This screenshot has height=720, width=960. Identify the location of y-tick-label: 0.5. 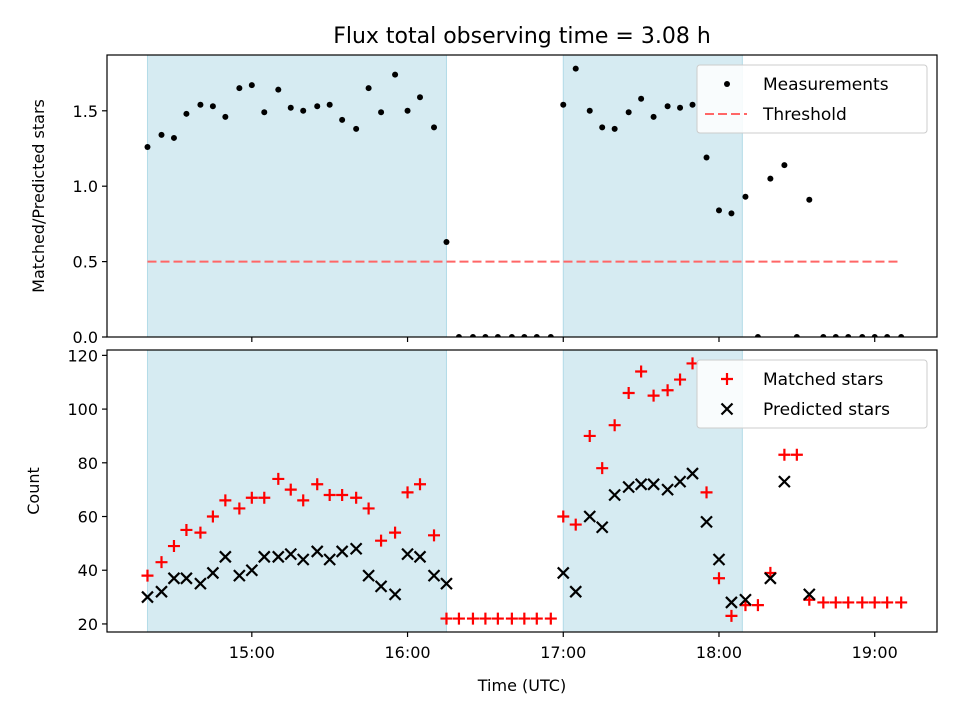
(85, 262).